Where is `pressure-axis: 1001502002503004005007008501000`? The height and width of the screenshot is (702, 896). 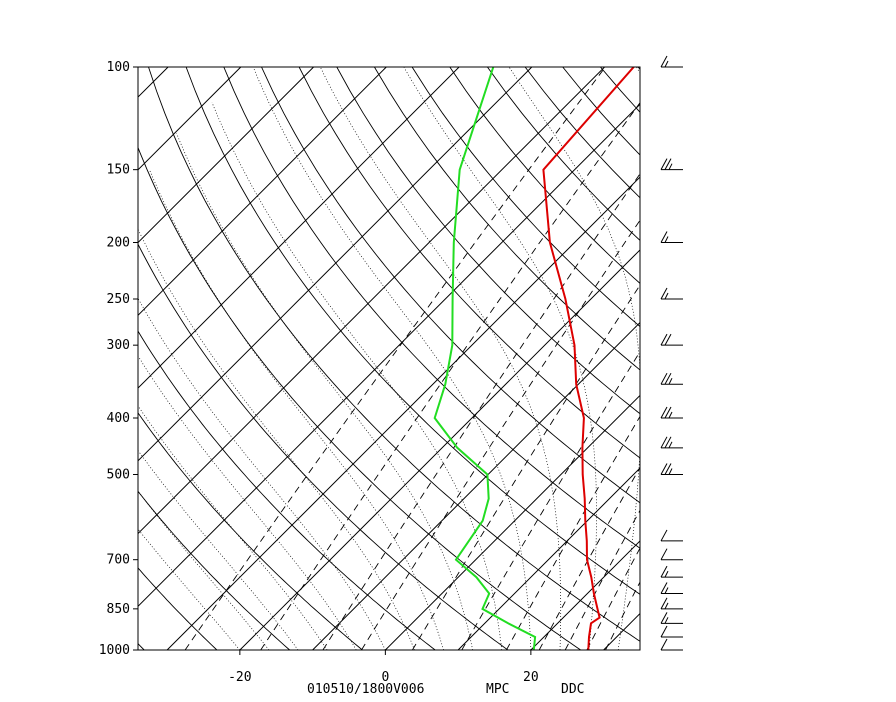
pressure-axis: 1001502002503004005007008501000 is located at coordinates (118, 359).